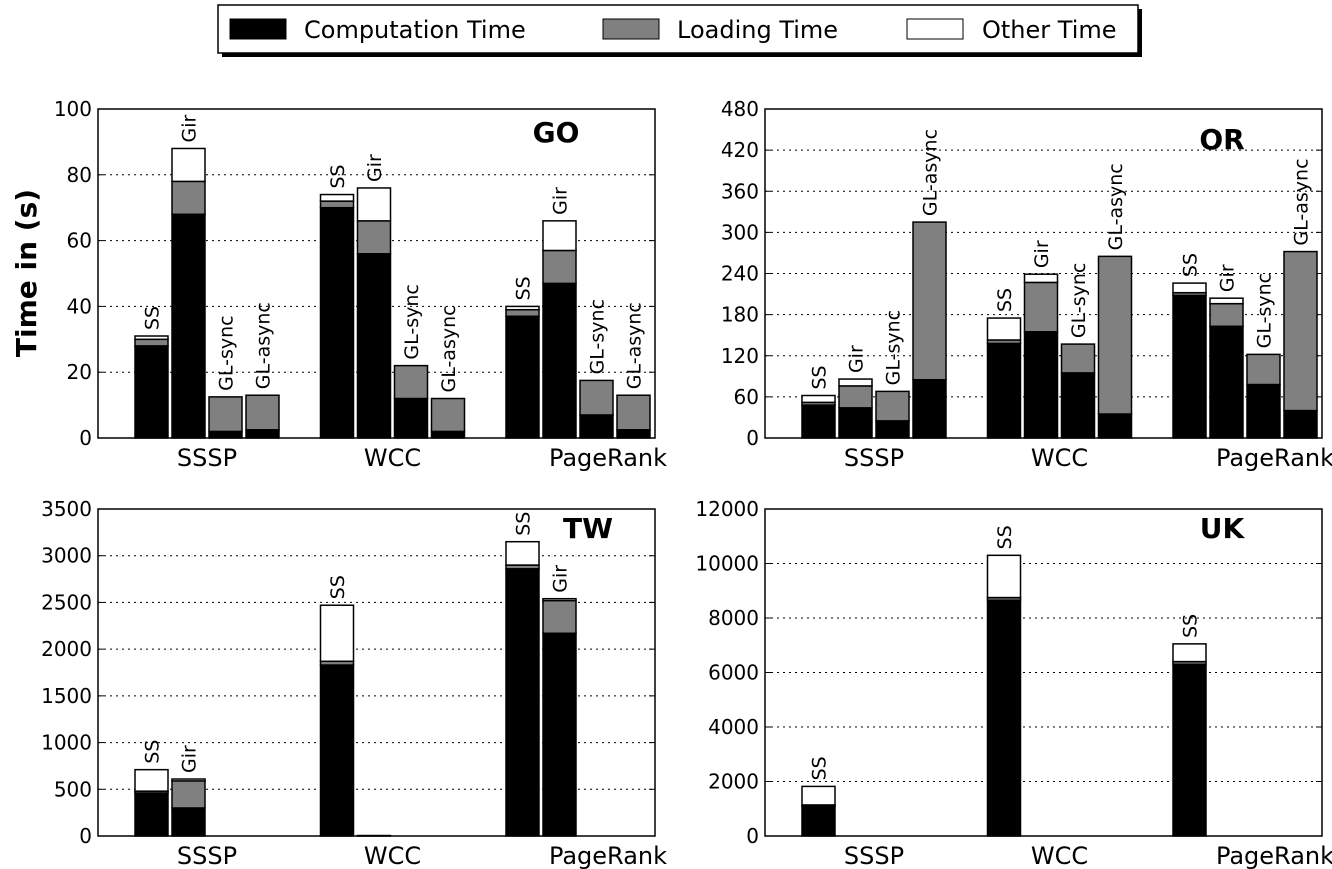 This screenshot has width=1332, height=869. What do you see at coordinates (678, 29) in the screenshot?
I see `legend-box` at bounding box center [678, 29].